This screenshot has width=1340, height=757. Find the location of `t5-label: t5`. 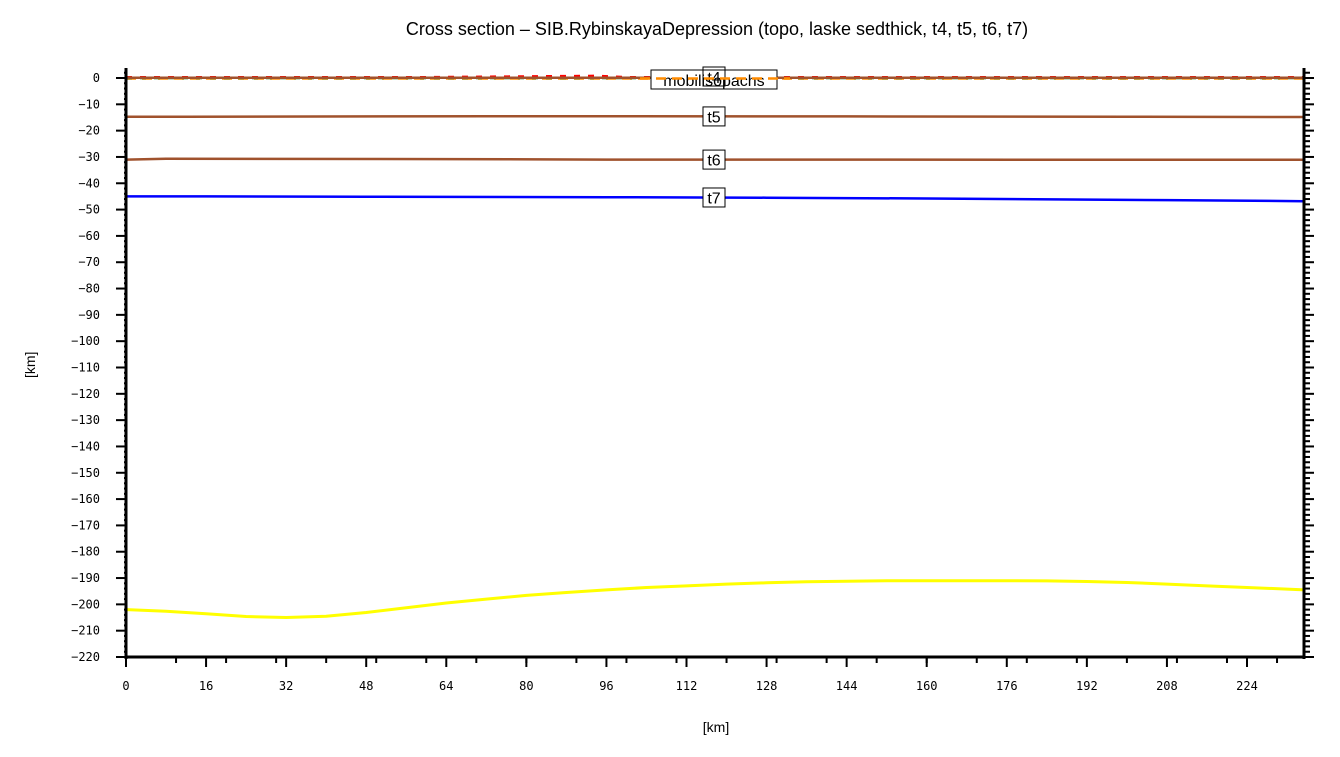

t5-label: t5 is located at coordinates (713, 117).